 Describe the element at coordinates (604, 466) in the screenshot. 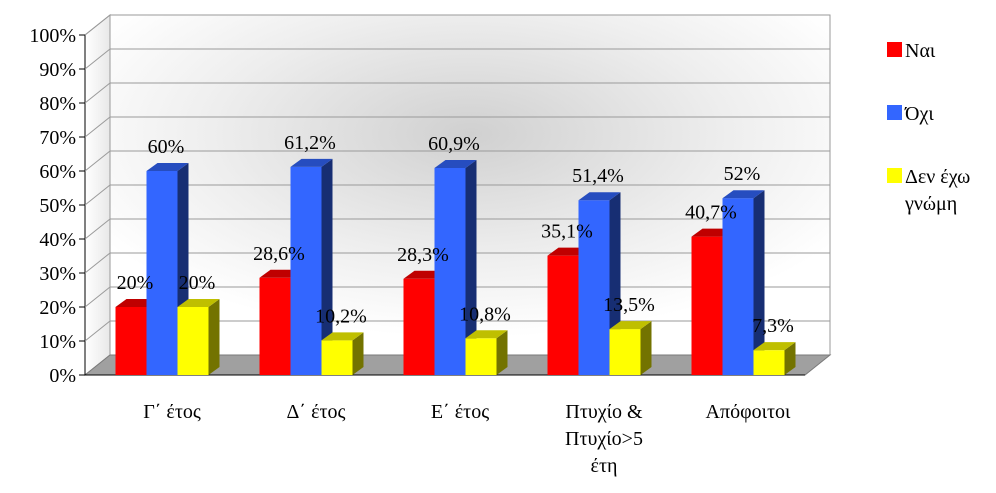

I see `category-label: έτη` at that location.